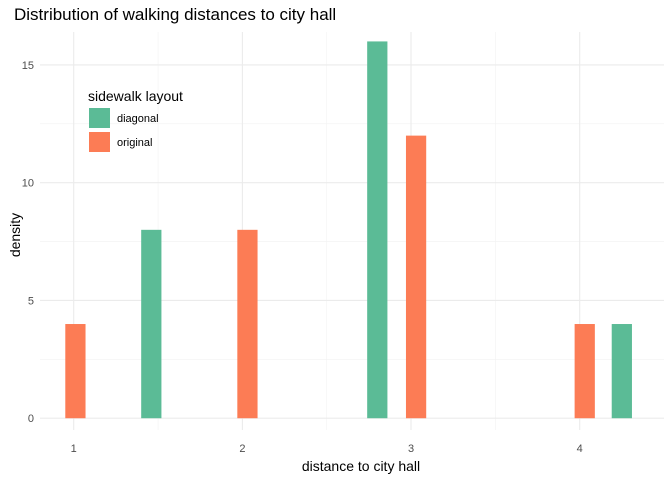 This screenshot has height=480, width=672. What do you see at coordinates (15, 235) in the screenshot?
I see `y-axis-label: density` at bounding box center [15, 235].